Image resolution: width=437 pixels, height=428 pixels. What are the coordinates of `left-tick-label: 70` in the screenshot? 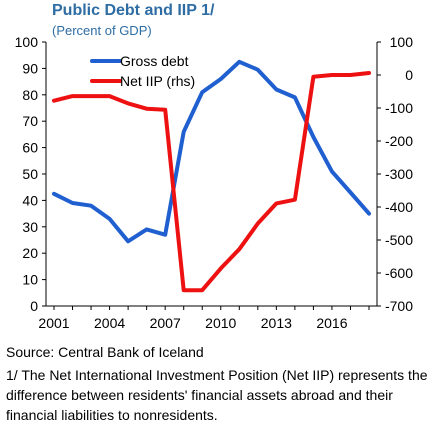 It's located at (30, 121).